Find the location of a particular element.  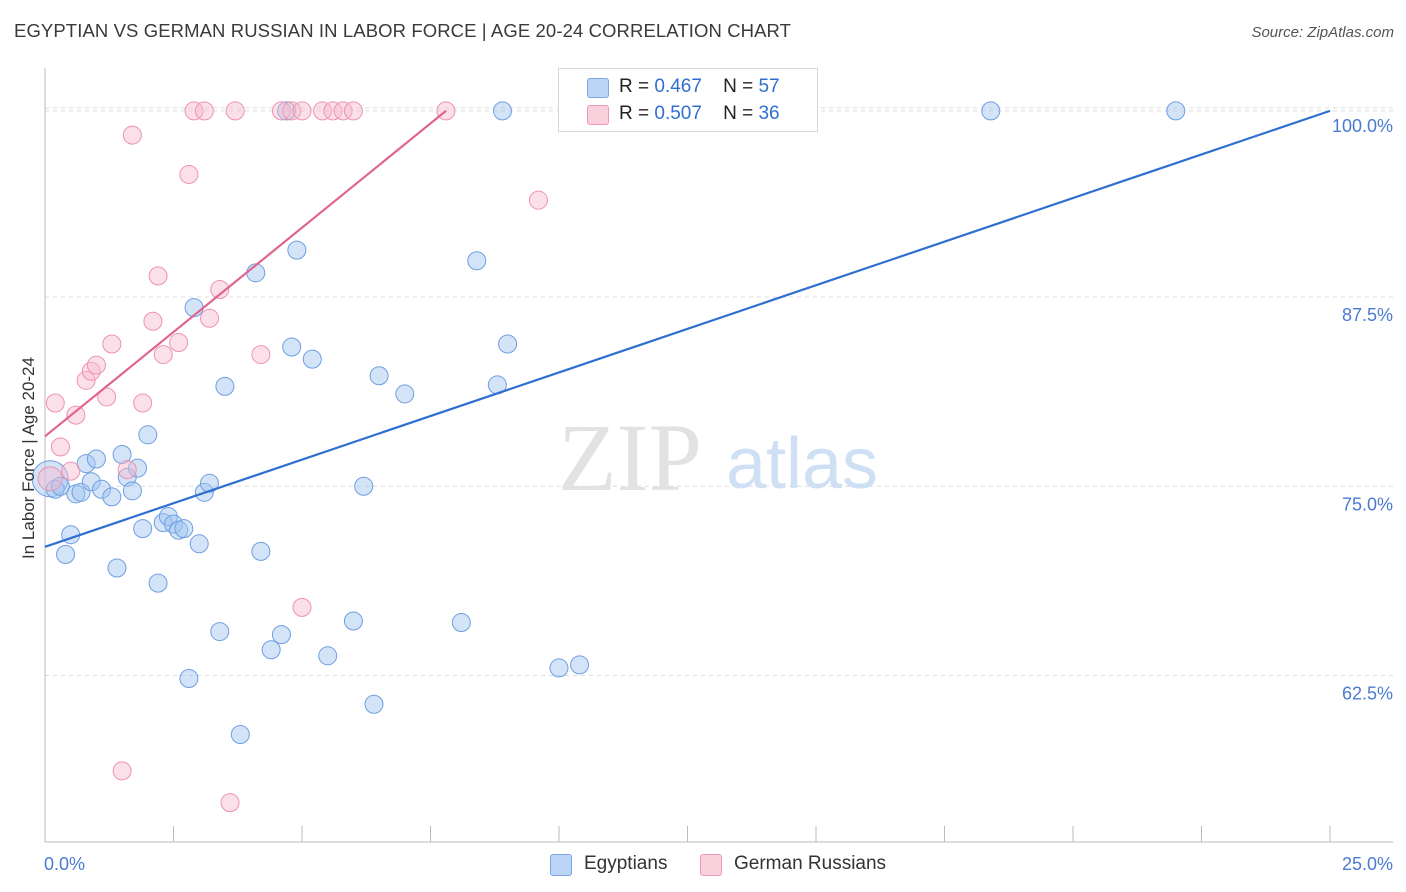

y-tick-label: 100.0% is located at coordinates (1362, 126).